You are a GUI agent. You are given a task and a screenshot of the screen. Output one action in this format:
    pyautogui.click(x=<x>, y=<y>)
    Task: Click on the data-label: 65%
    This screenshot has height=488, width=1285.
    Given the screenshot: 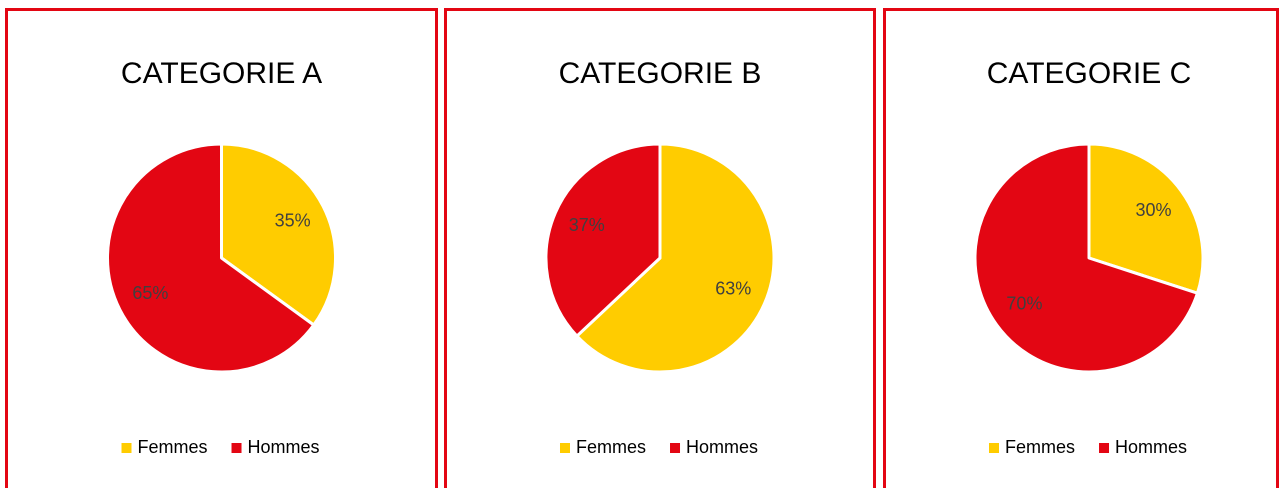 What is the action you would take?
    pyautogui.click(x=150, y=293)
    